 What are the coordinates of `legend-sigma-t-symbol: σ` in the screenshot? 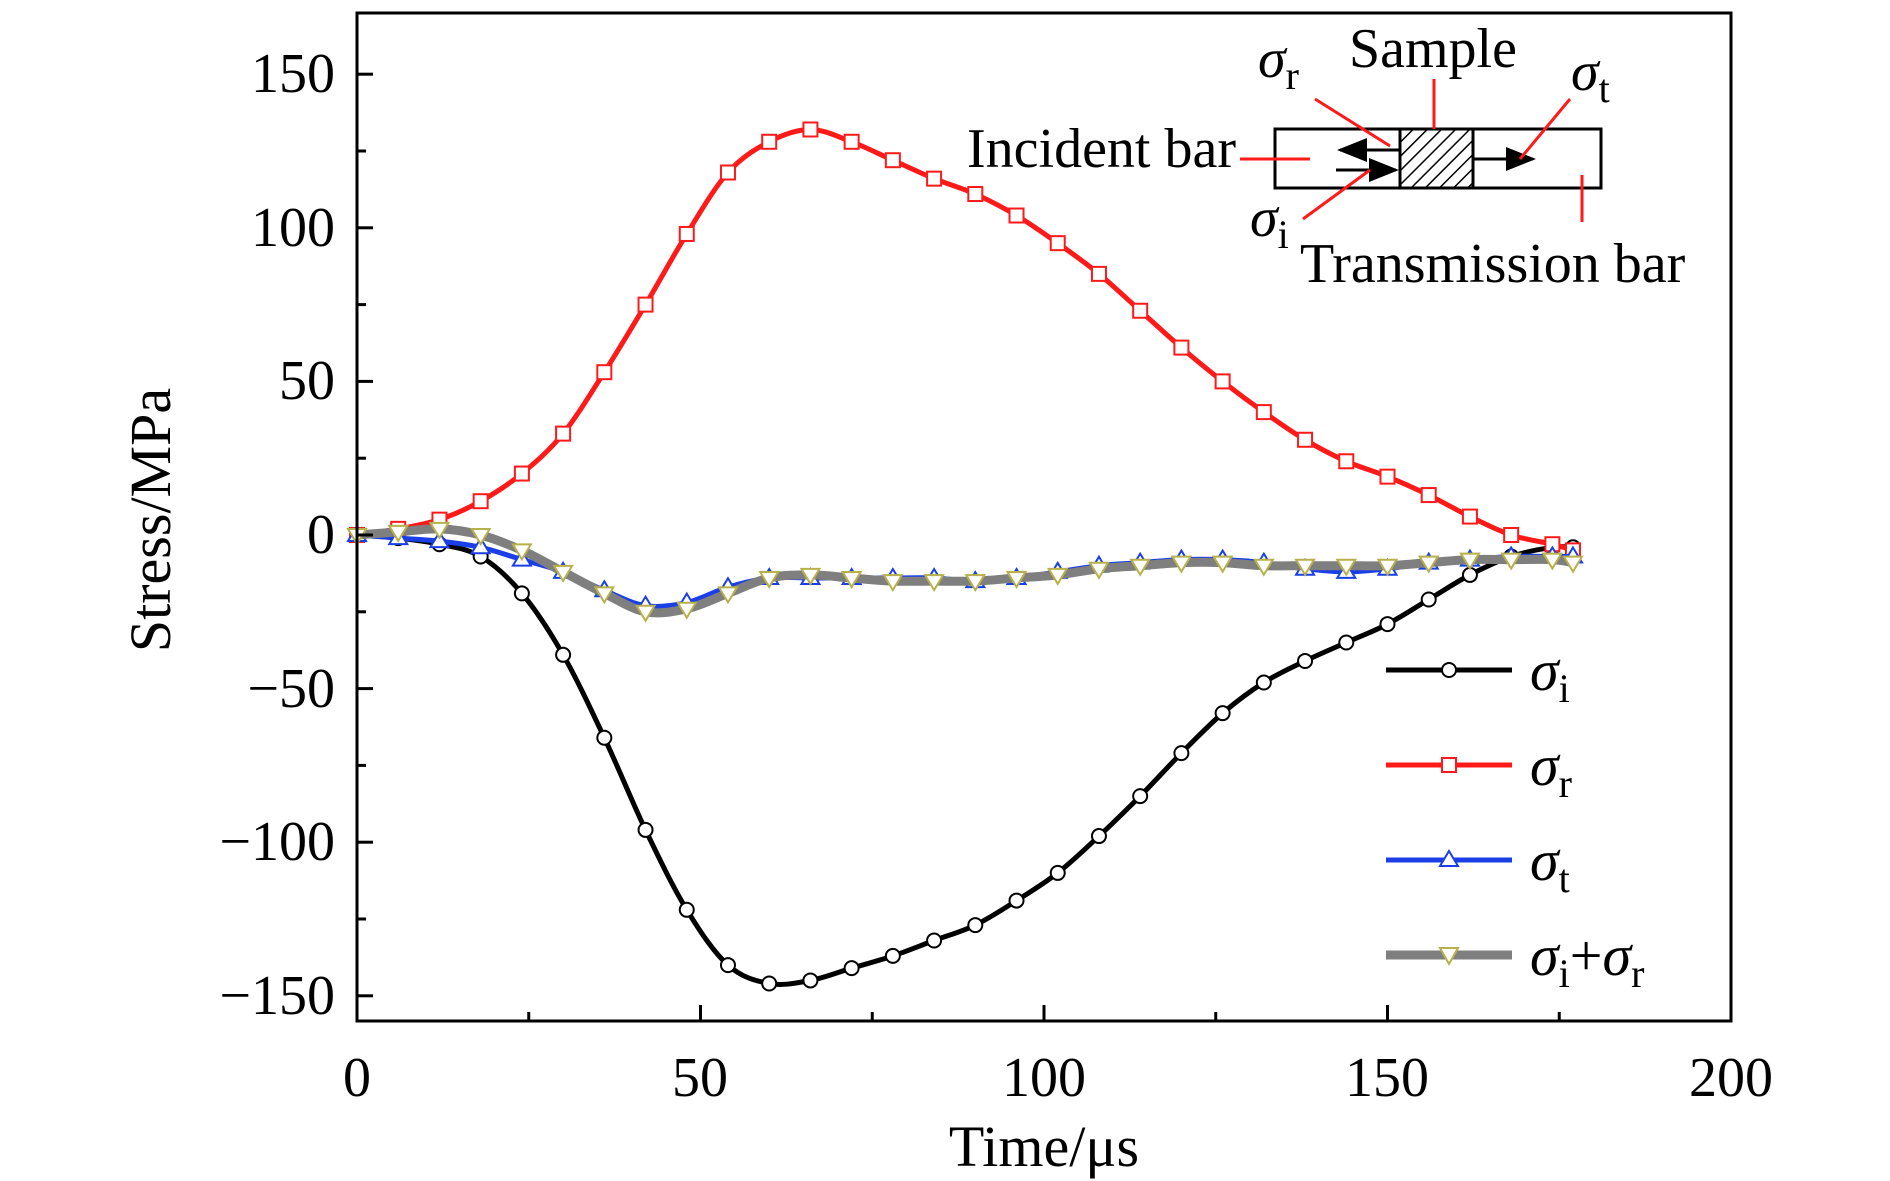 It's located at (1545, 860).